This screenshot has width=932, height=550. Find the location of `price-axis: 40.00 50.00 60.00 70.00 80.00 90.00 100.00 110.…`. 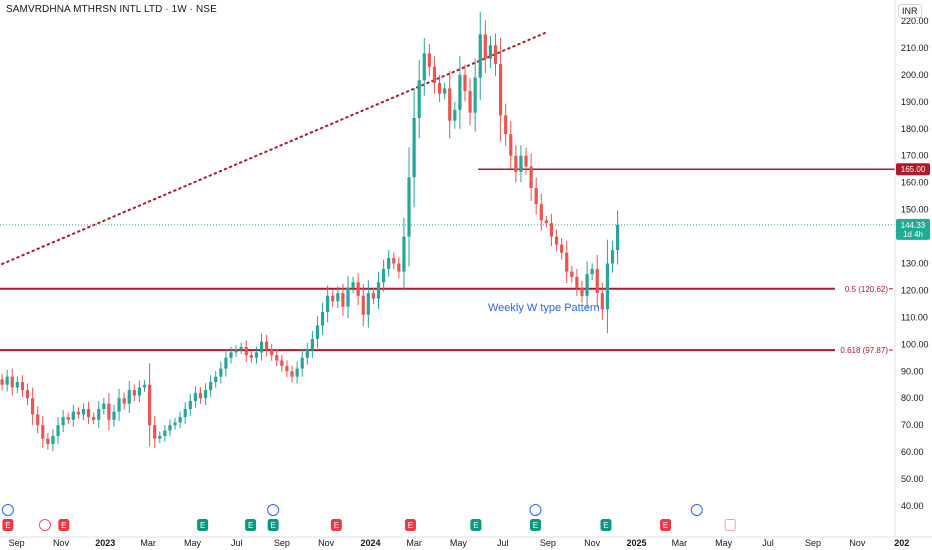

price-axis: 40.00 50.00 60.00 70.00 80.00 90.00 100.00 110.… is located at coordinates (911, 268).